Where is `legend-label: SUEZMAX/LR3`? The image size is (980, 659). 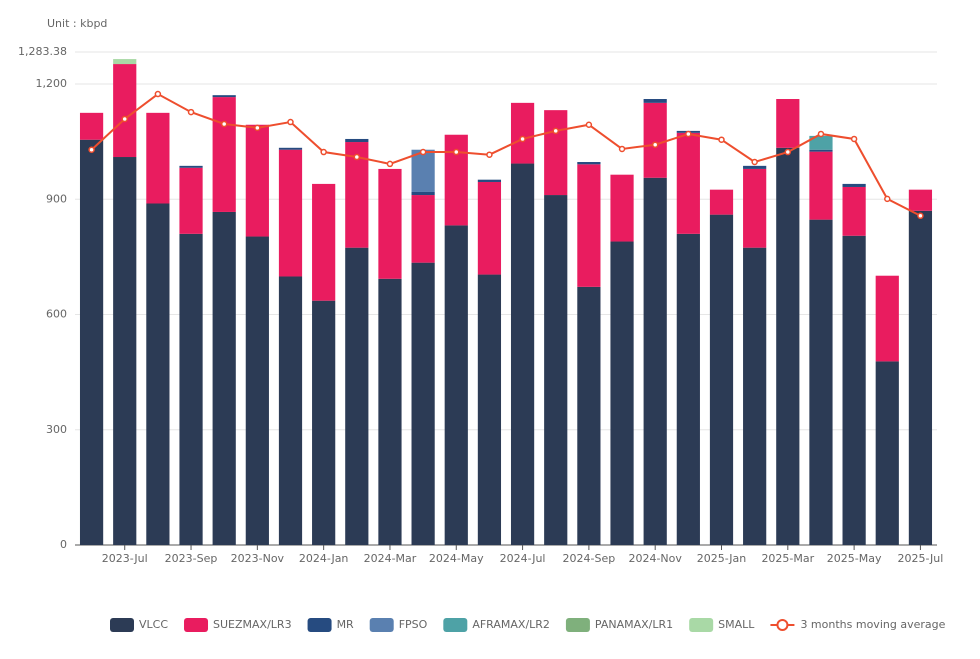 legend-label: SUEZMAX/LR3 is located at coordinates (252, 624).